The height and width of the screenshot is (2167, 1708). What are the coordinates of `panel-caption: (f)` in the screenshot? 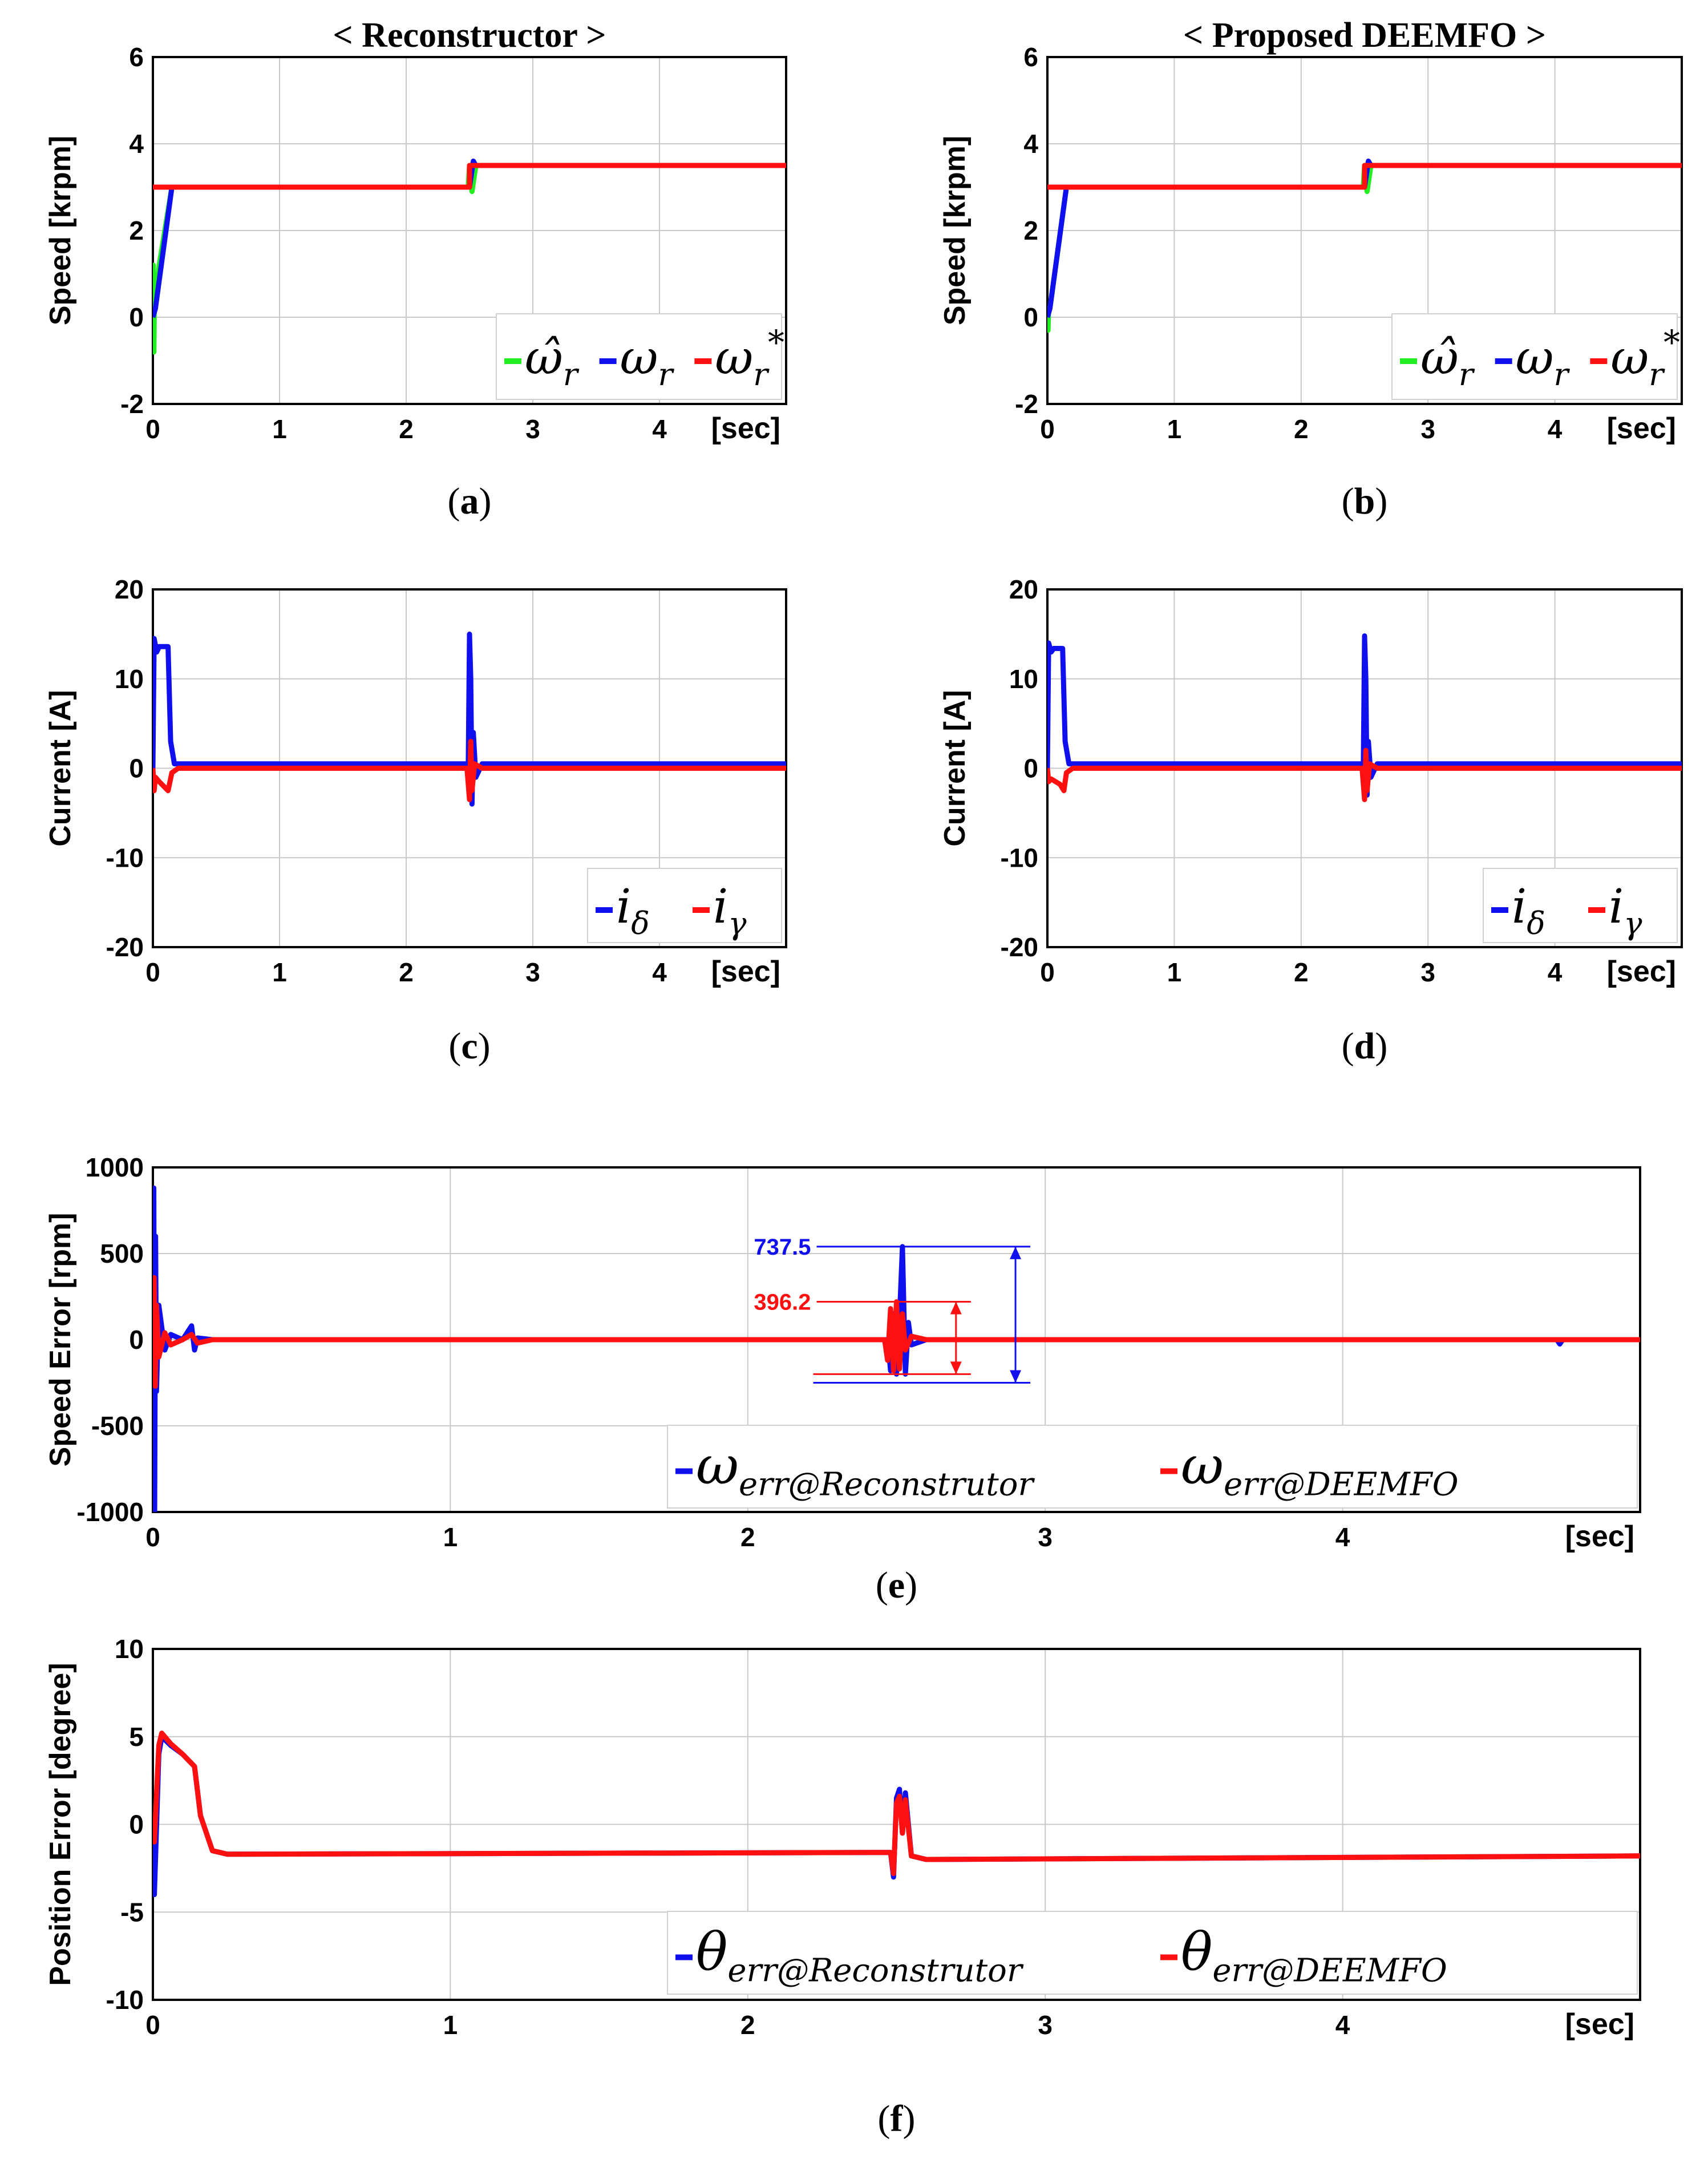 It's located at (897, 2119).